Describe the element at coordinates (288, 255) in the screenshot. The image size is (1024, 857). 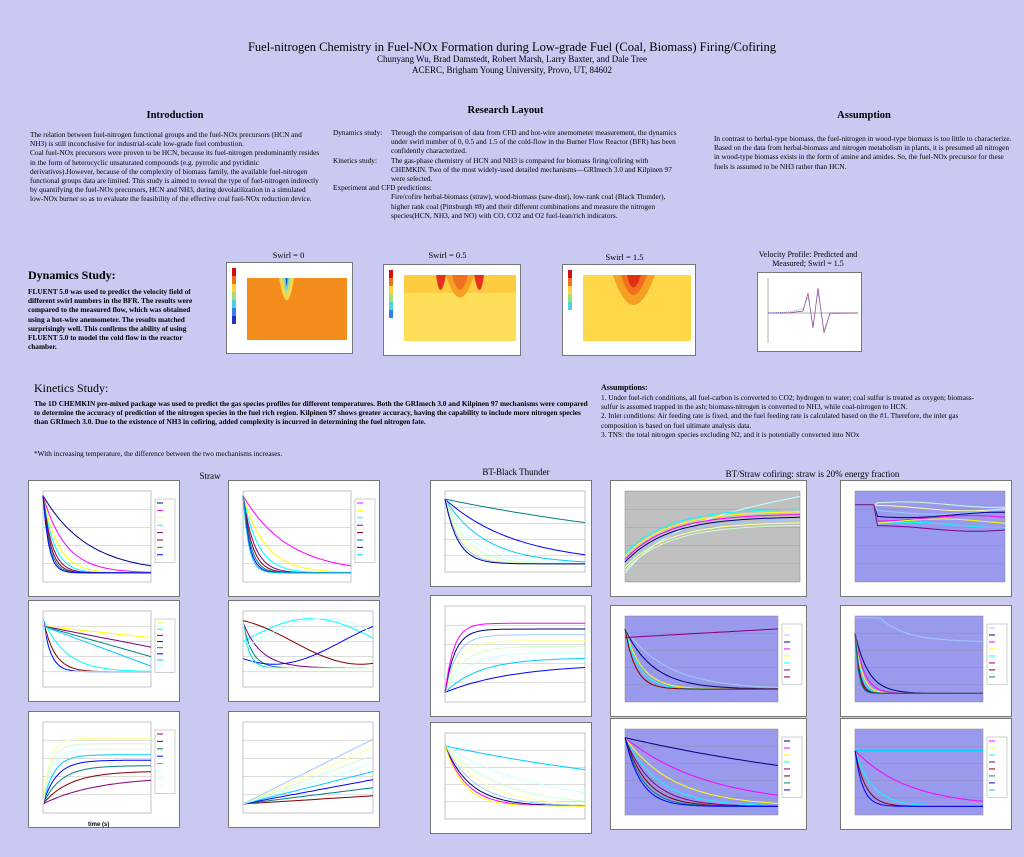
I see `swirl-0-caption: Swirl = 0` at that location.